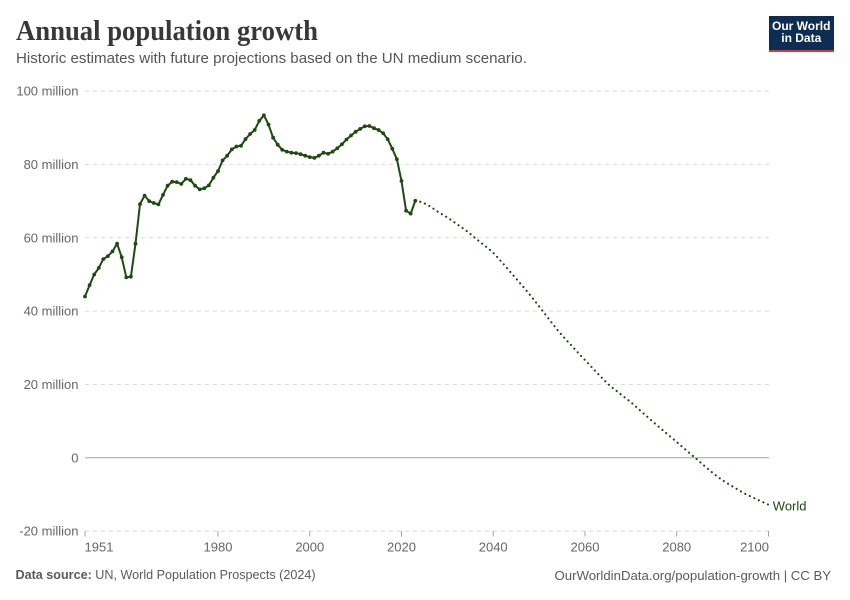  What do you see at coordinates (309, 547) in the screenshot?
I see `svg-text: 2000` at bounding box center [309, 547].